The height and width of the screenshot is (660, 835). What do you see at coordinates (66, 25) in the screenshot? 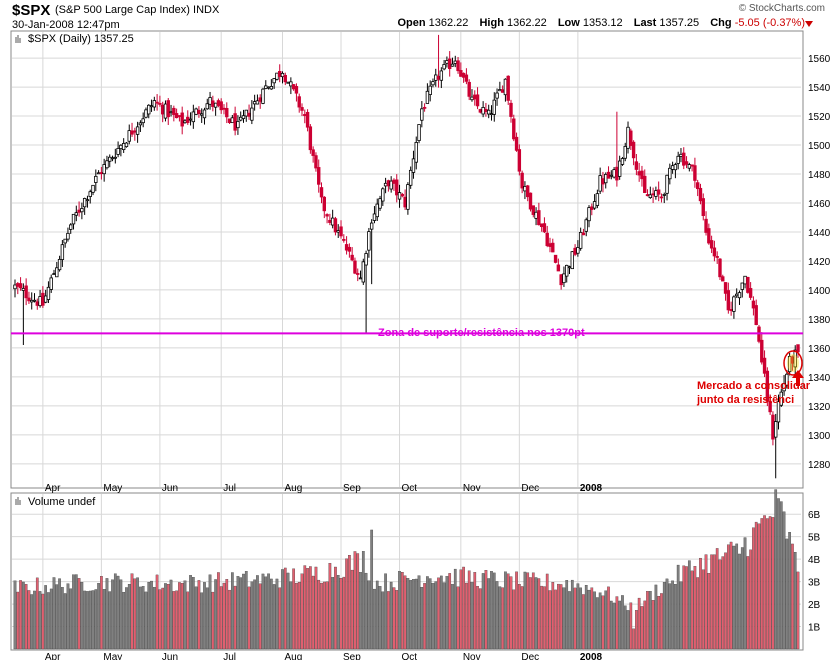
I see `quote-datetime: 30-Jan-2008 12:47pm` at bounding box center [66, 25].